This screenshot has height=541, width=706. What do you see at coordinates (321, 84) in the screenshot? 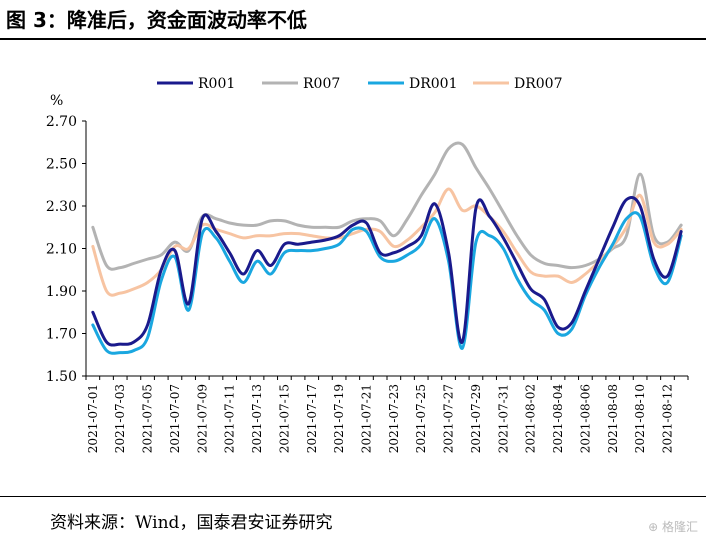
I see `legend-label-r007: R007` at bounding box center [321, 84].